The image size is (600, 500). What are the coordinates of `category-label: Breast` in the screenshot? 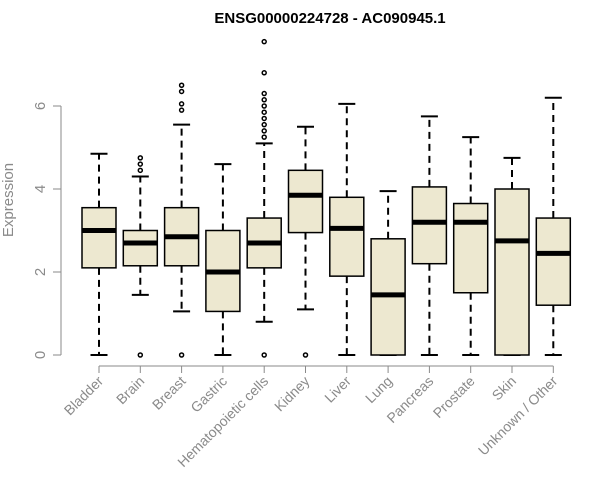 It's located at (169, 393).